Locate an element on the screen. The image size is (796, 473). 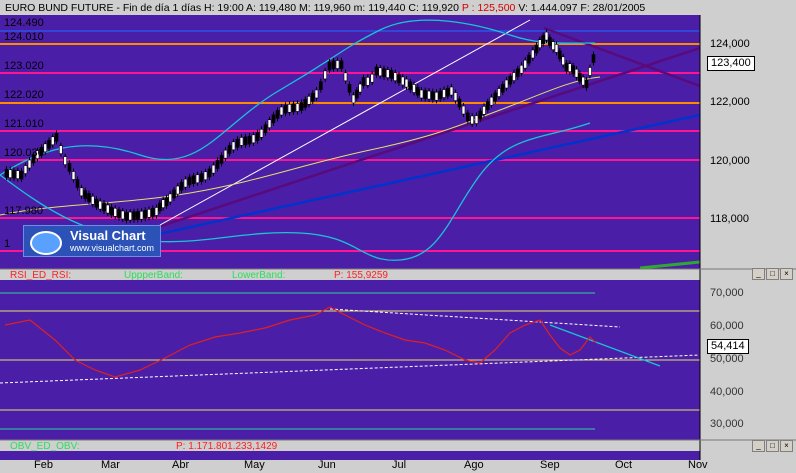
month-label: Ago is located at coordinates (474, 465).